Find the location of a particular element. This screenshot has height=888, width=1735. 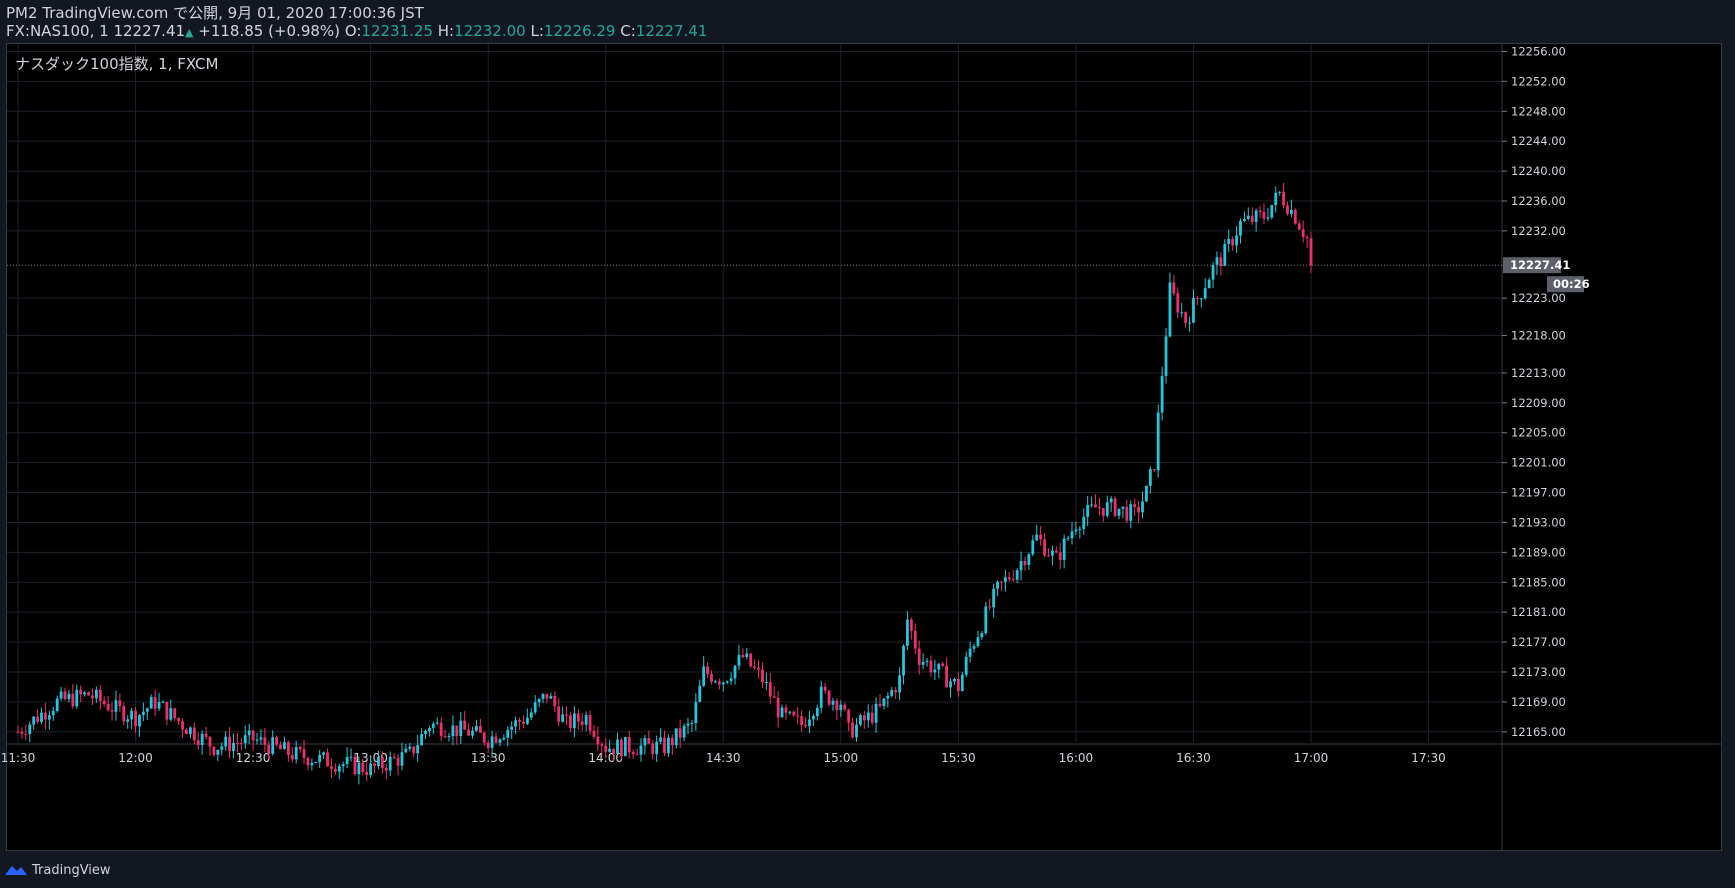

price-tick-label: 12252.00 is located at coordinates (1538, 81).